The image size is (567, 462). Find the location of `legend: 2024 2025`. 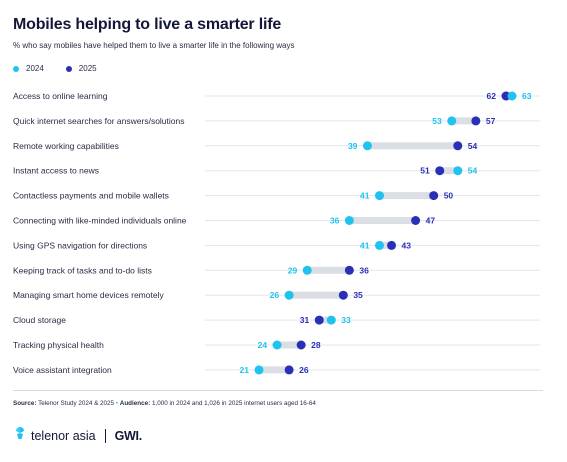

legend: 2024 2025 is located at coordinates (66, 68).